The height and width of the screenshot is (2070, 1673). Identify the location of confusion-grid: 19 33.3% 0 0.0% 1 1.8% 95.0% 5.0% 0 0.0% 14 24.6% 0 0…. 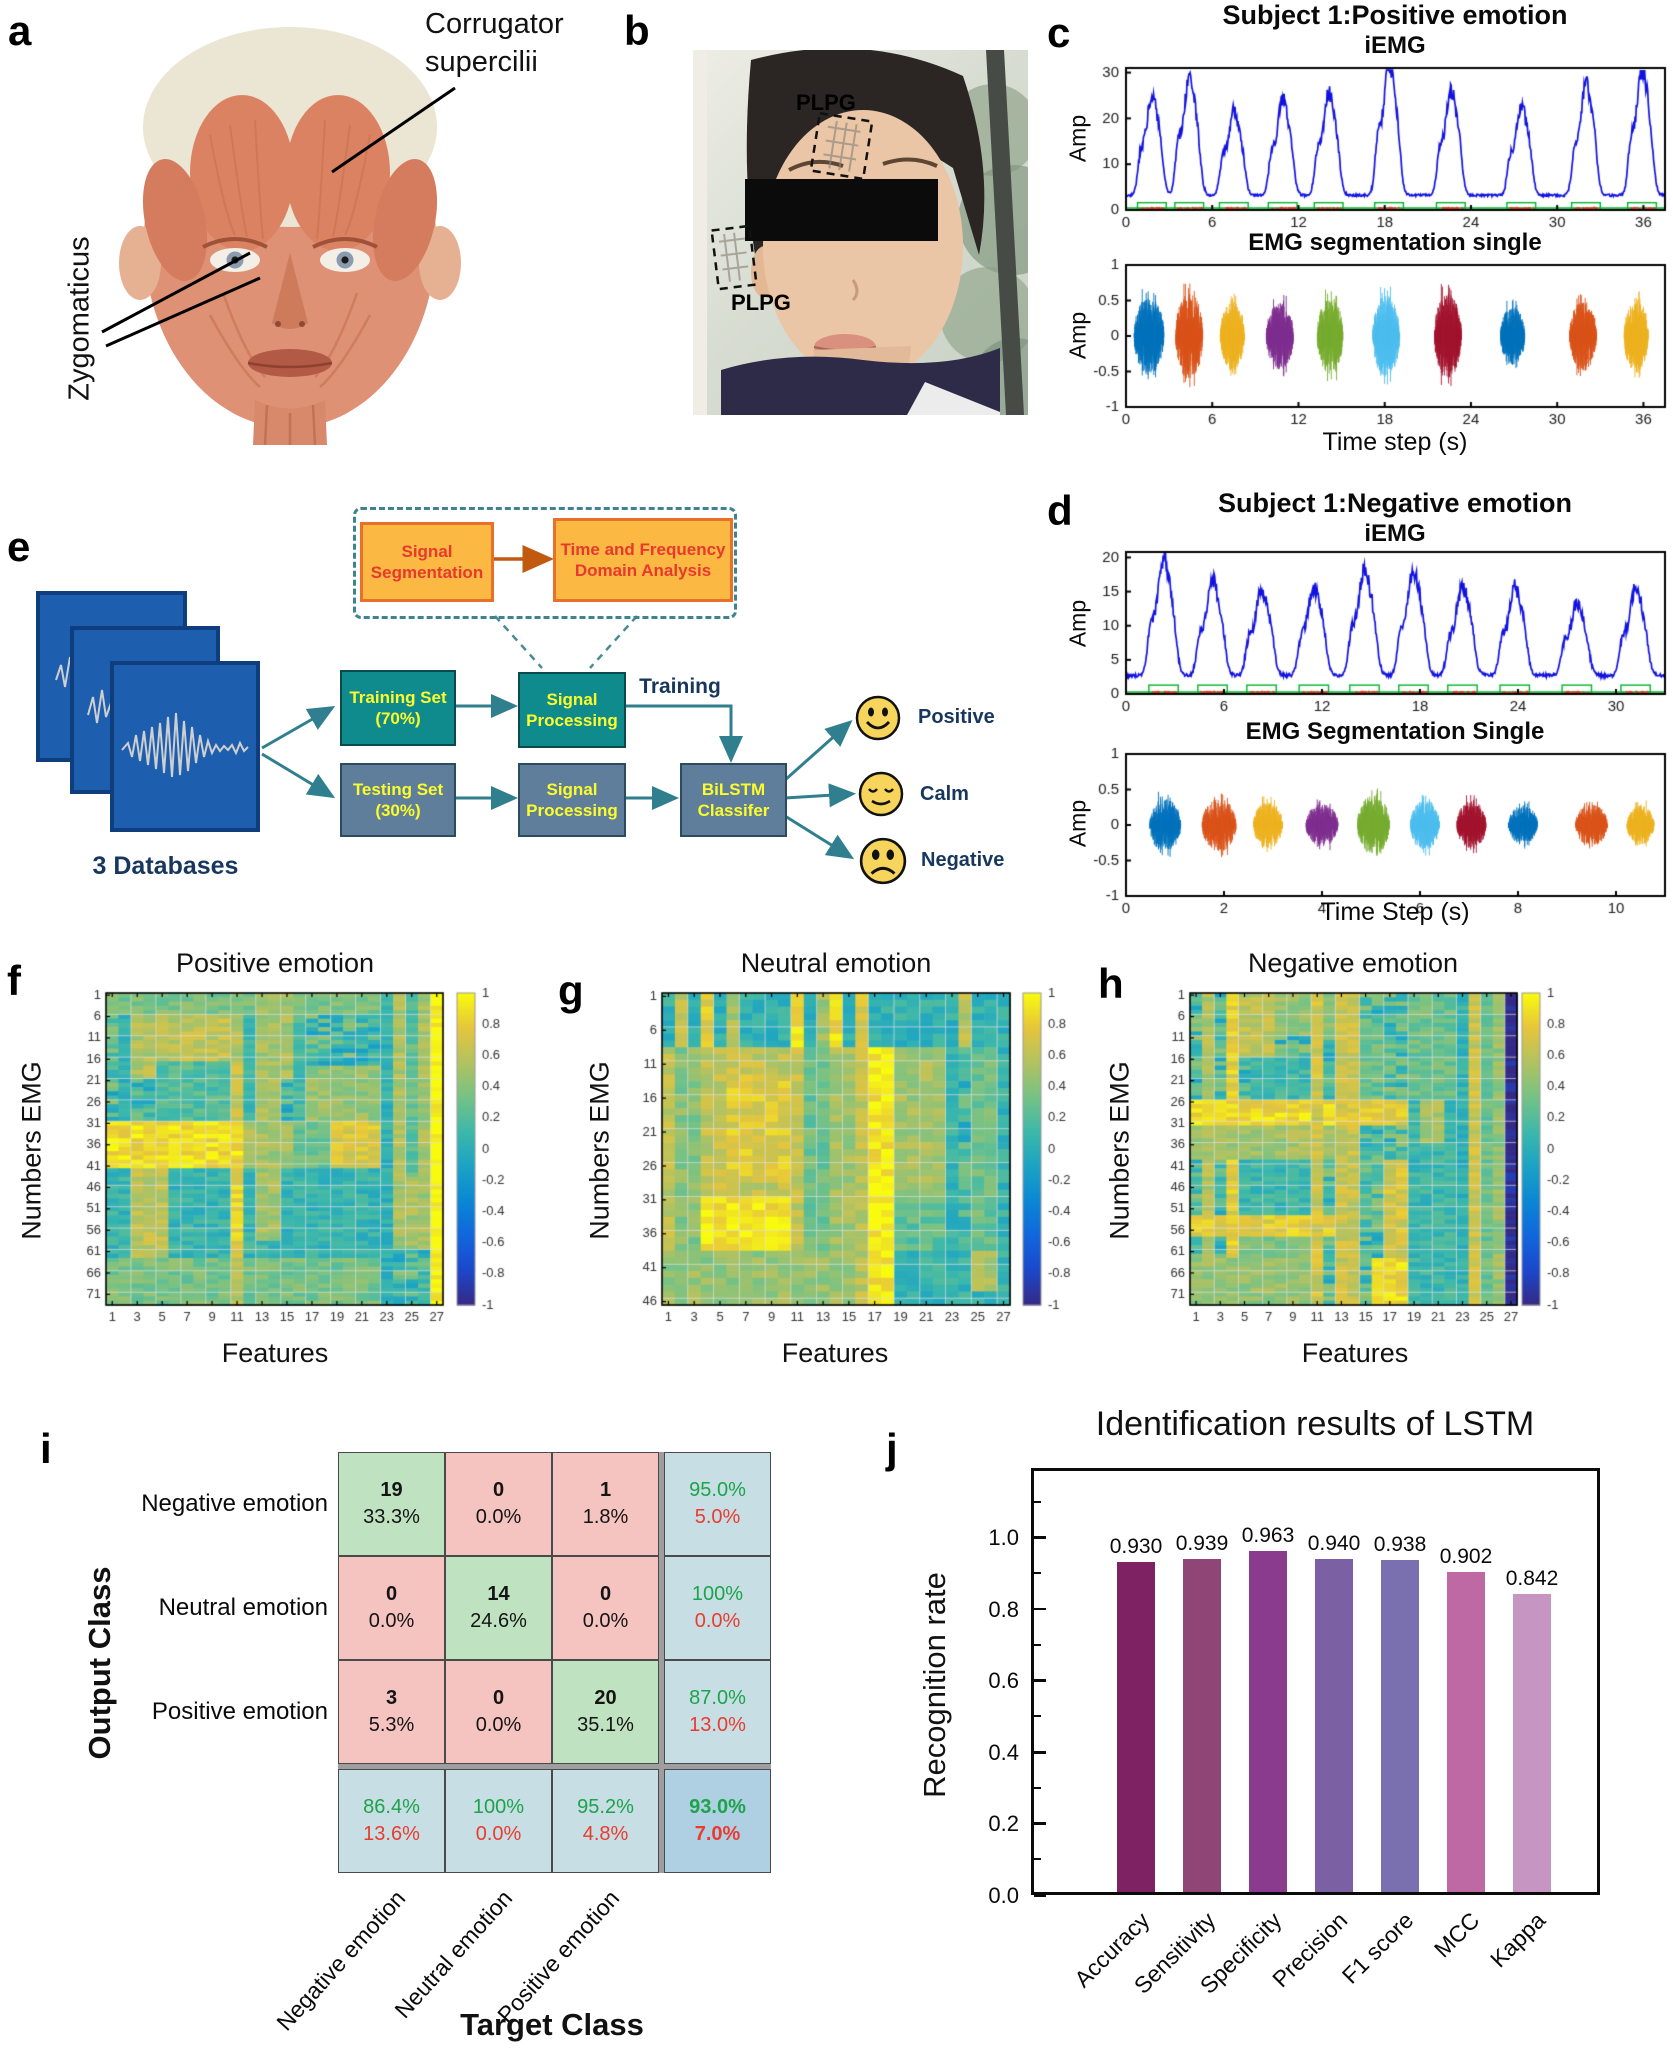
(554, 1662).